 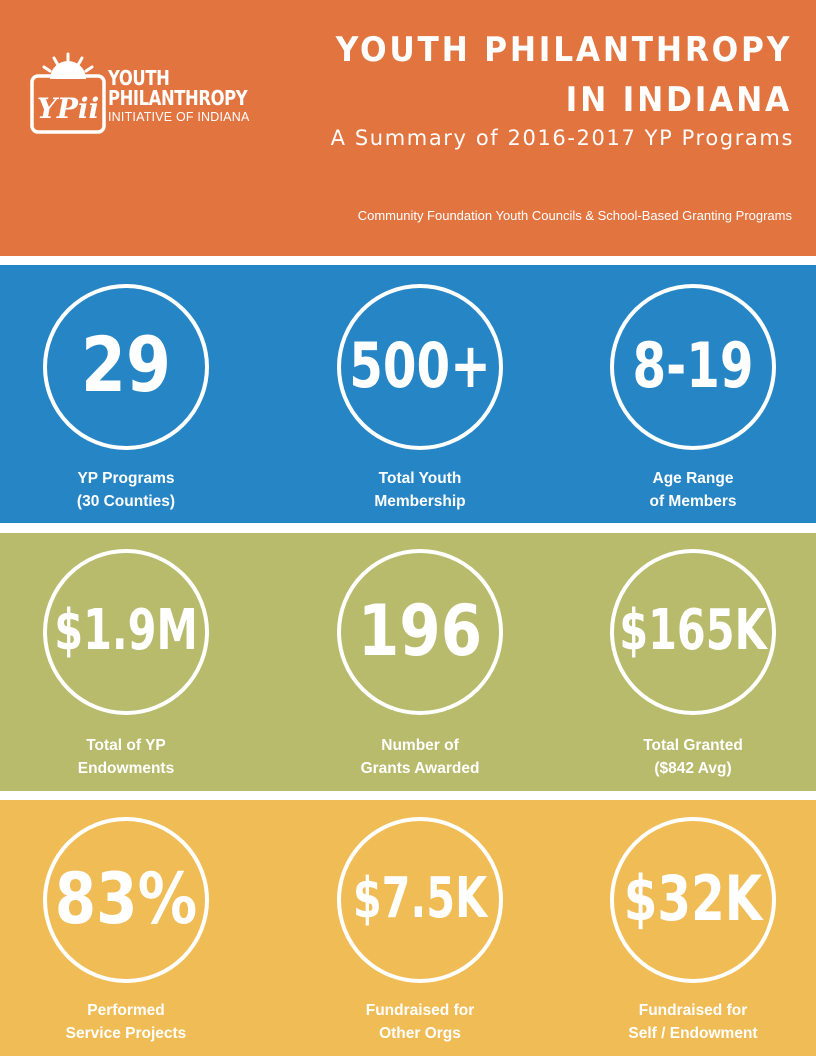 What do you see at coordinates (68, 108) in the screenshot?
I see `logo-mark-text: YPii` at bounding box center [68, 108].